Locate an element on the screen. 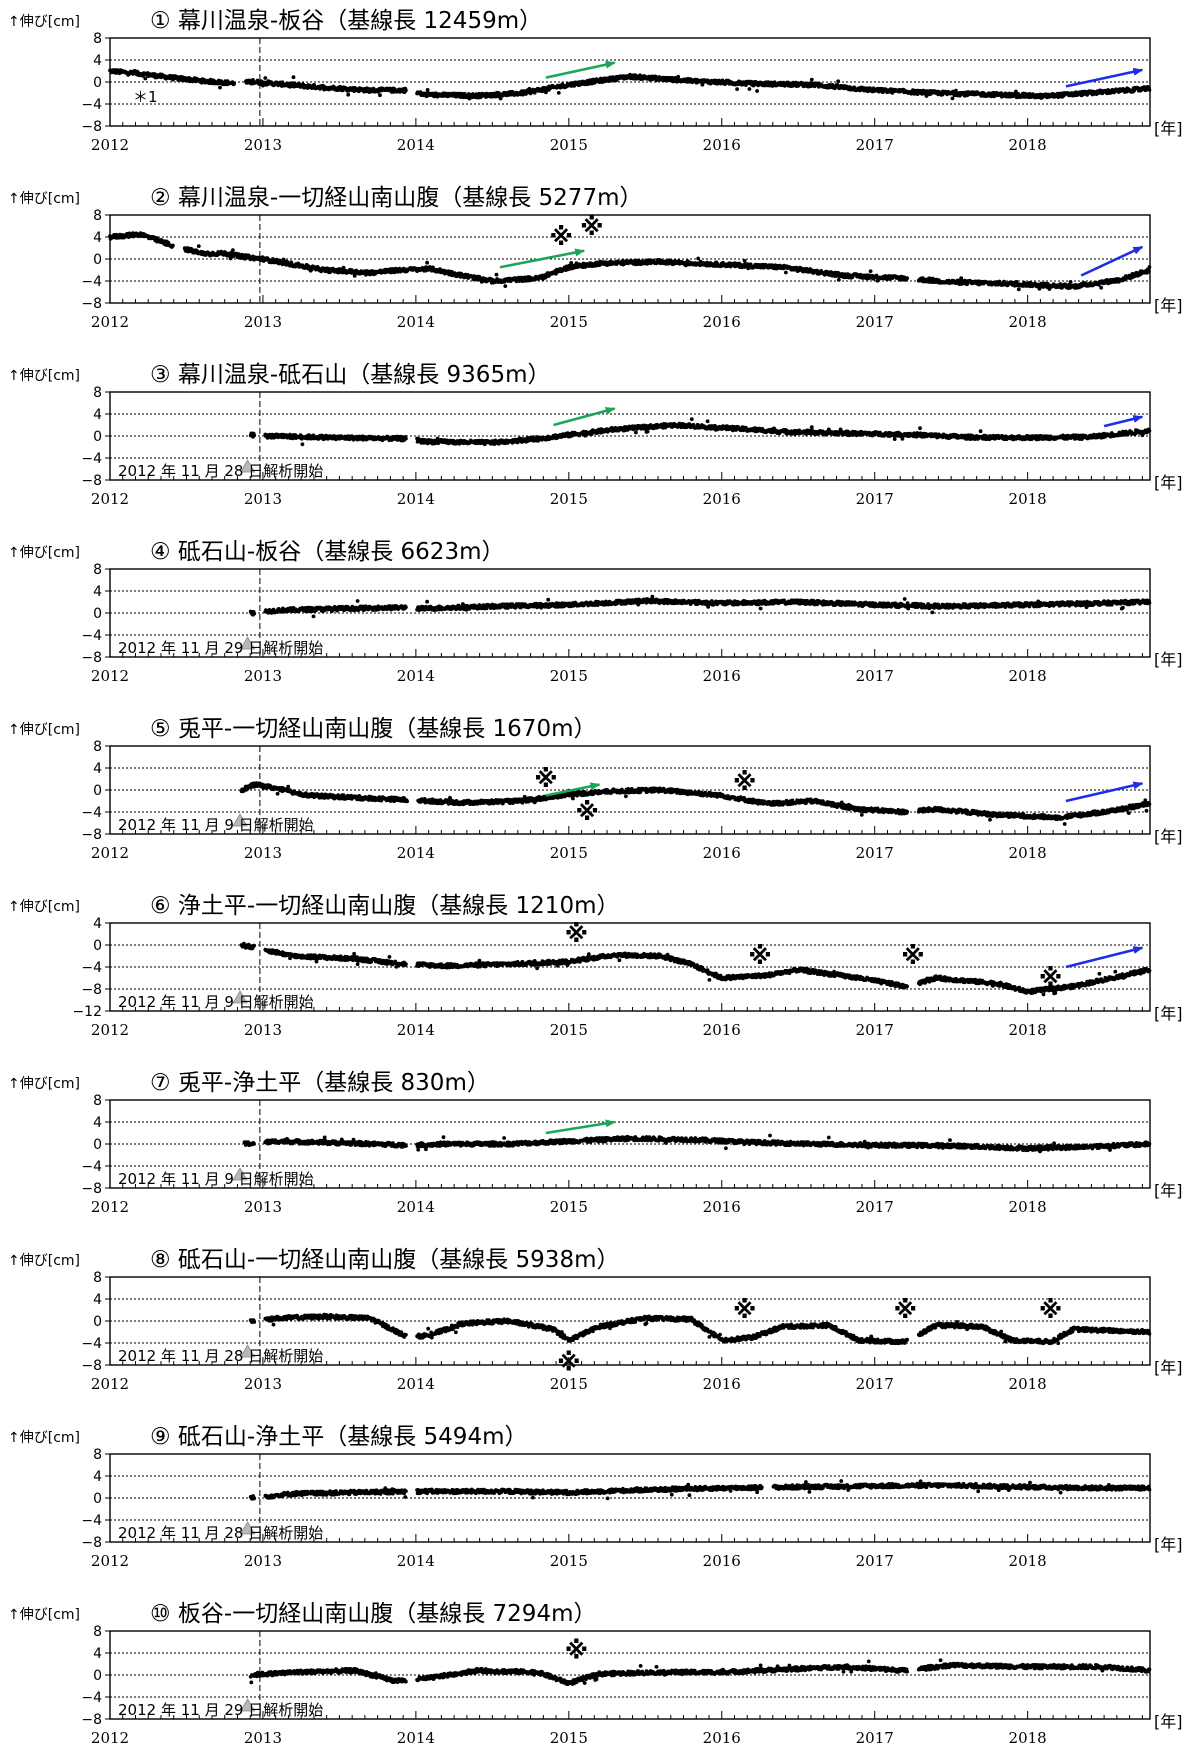 This screenshot has width=1203, height=1760. chart-title: ① 幕川温泉-板谷（基線長 12459m） is located at coordinates (346, 21).